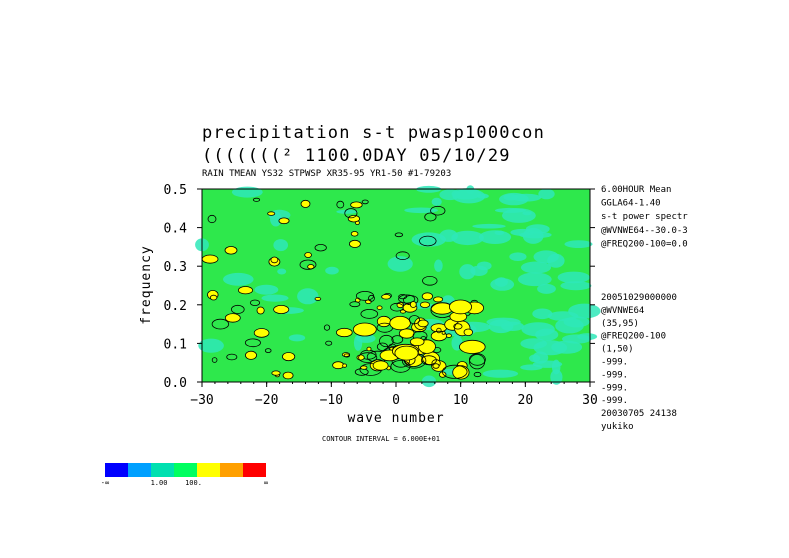 The height and width of the screenshot is (558, 789). Describe the element at coordinates (266, 483) in the screenshot. I see `colorbar-label: ∞` at that location.